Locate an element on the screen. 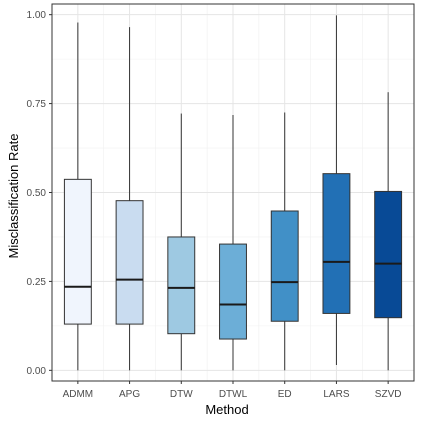 The height and width of the screenshot is (423, 423). box-ed is located at coordinates (284, 241).